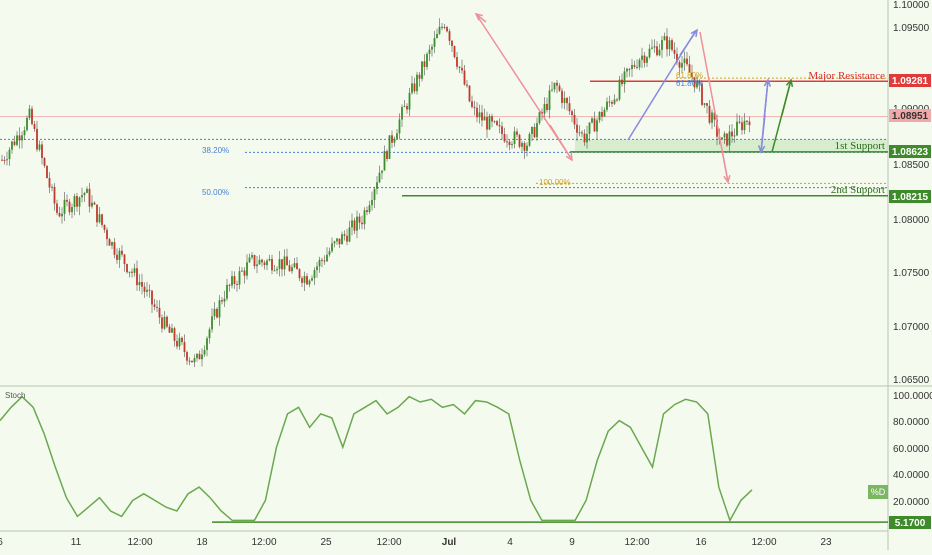  Describe the element at coordinates (911, 475) in the screenshot. I see `stoch-tick-label: 40.0000` at that location.